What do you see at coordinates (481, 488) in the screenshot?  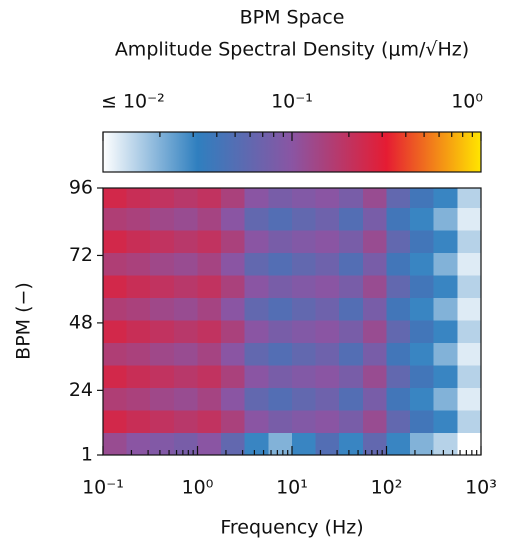 I see `x-tick-label: 10³` at bounding box center [481, 488].